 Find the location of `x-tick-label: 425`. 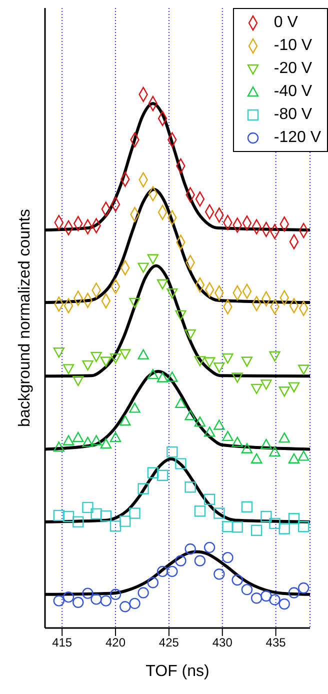

x-tick-label: 425 is located at coordinates (169, 643).